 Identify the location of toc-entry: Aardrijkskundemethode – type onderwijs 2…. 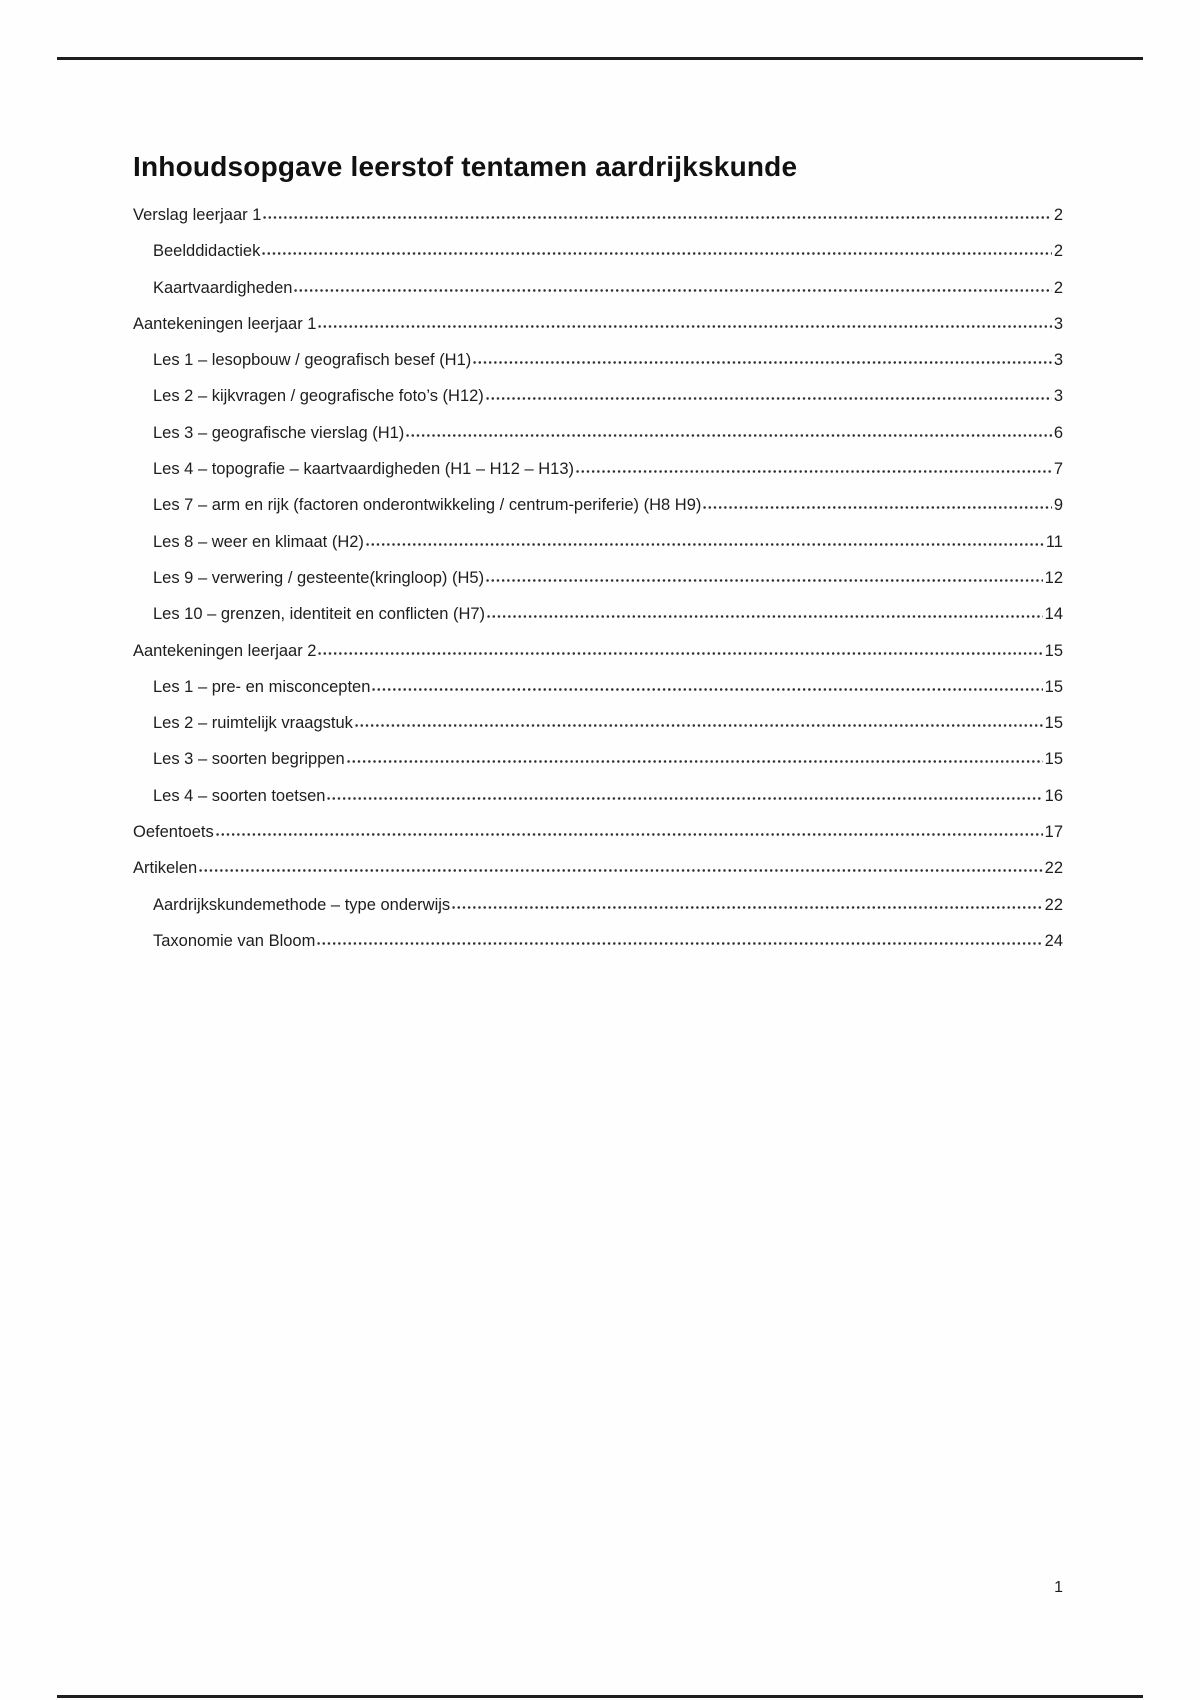
(598, 905).